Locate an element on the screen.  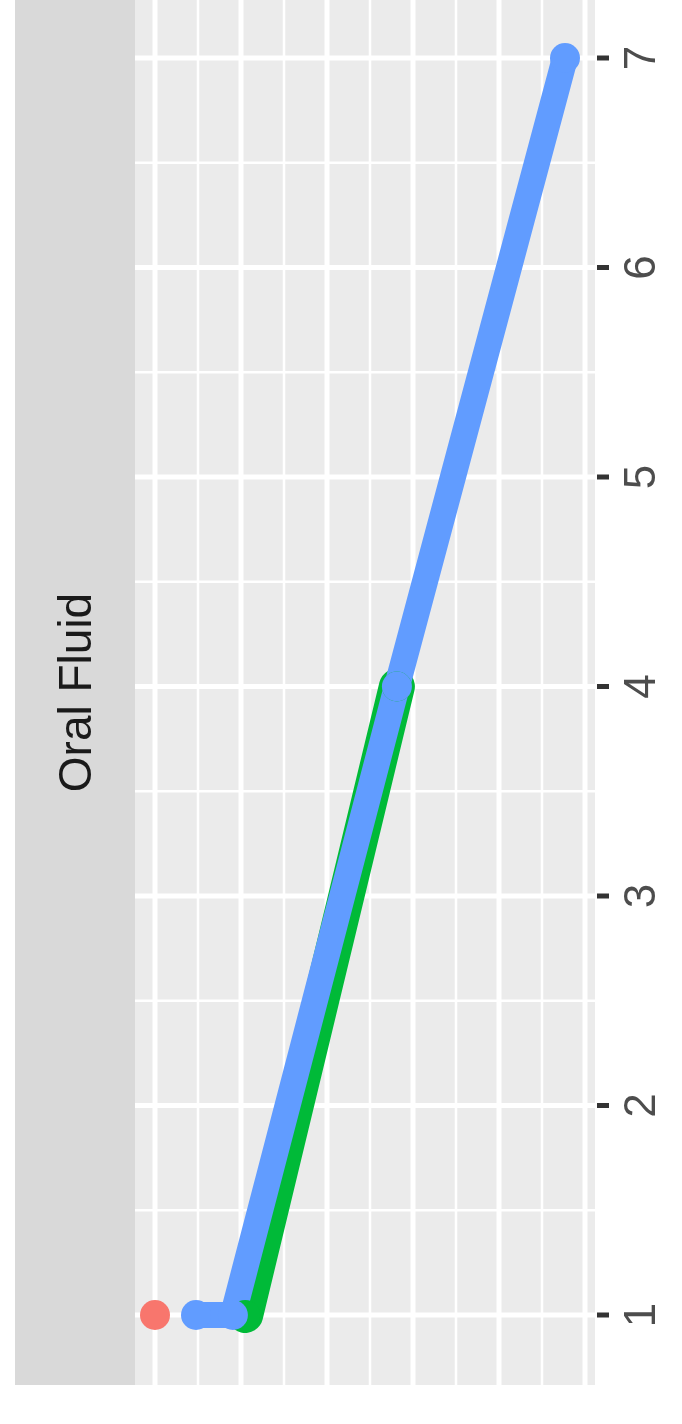
y-tick-label: 1 is located at coordinates (639, 1315).